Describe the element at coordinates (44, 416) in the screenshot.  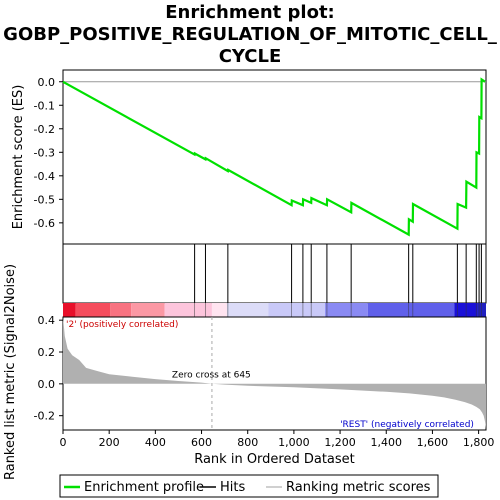
I see `metric-ytick-label: -0.2` at that location.